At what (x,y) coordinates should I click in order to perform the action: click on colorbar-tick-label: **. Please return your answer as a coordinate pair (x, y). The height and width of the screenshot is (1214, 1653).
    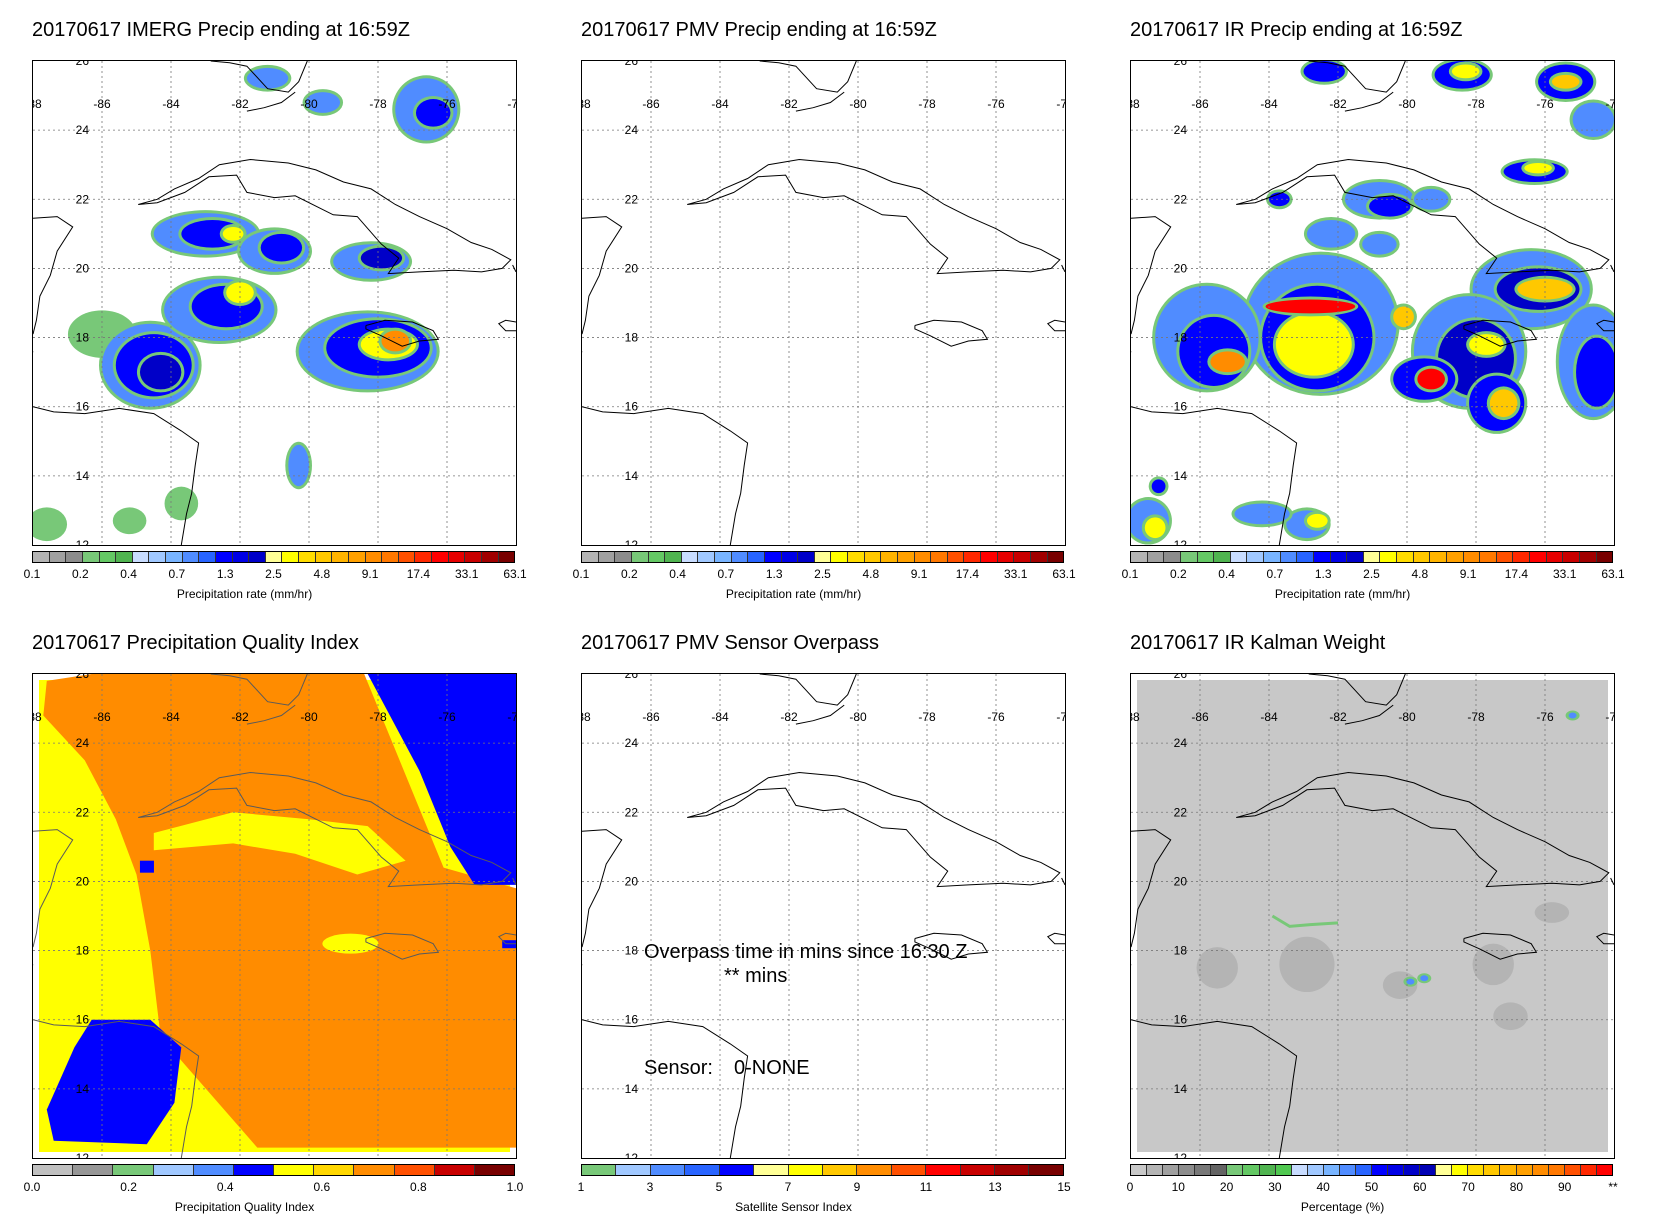
    Looking at the image, I should click on (1613, 1187).